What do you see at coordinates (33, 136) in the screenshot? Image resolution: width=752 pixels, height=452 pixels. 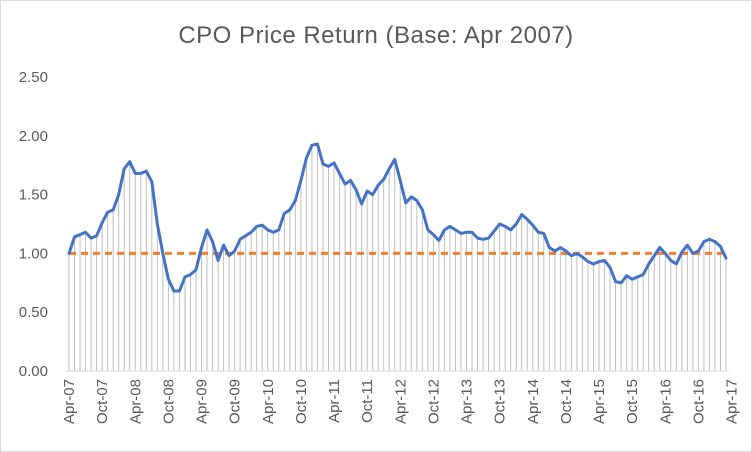 I see `y-tick-label: 2.00` at bounding box center [33, 136].